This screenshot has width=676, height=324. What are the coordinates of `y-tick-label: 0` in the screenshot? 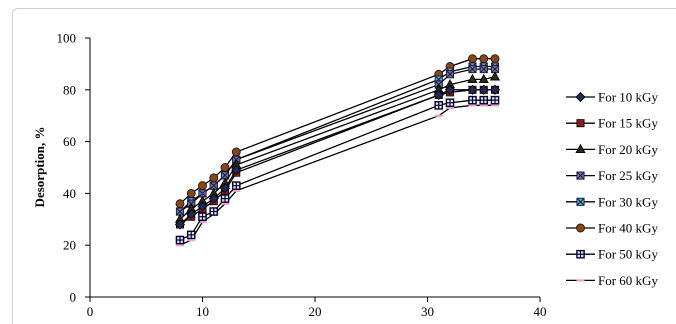 It's located at (73, 297).